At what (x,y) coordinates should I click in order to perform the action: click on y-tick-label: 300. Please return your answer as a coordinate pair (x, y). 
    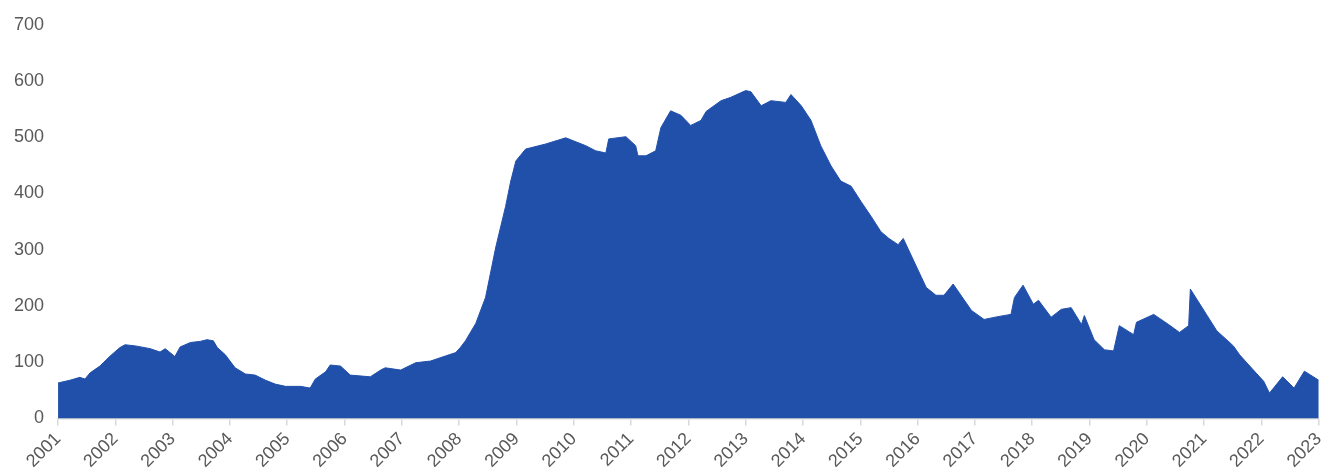
    Looking at the image, I should click on (29, 248).